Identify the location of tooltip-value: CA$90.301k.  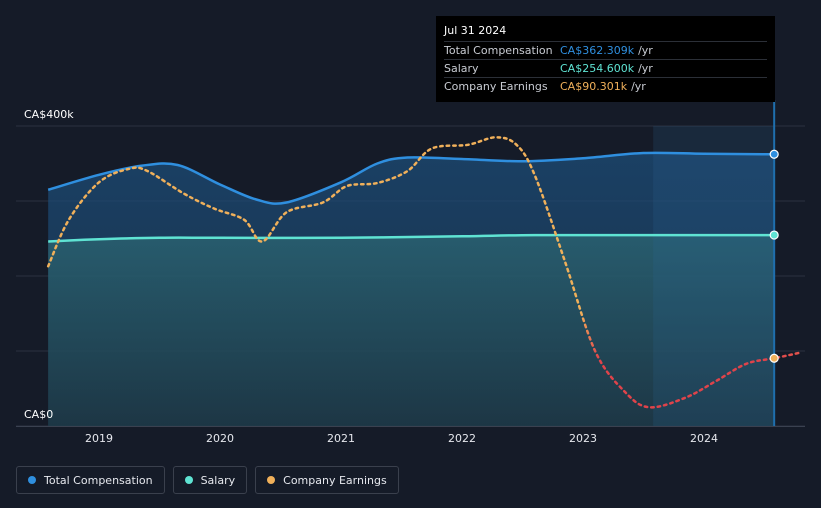
(594, 86).